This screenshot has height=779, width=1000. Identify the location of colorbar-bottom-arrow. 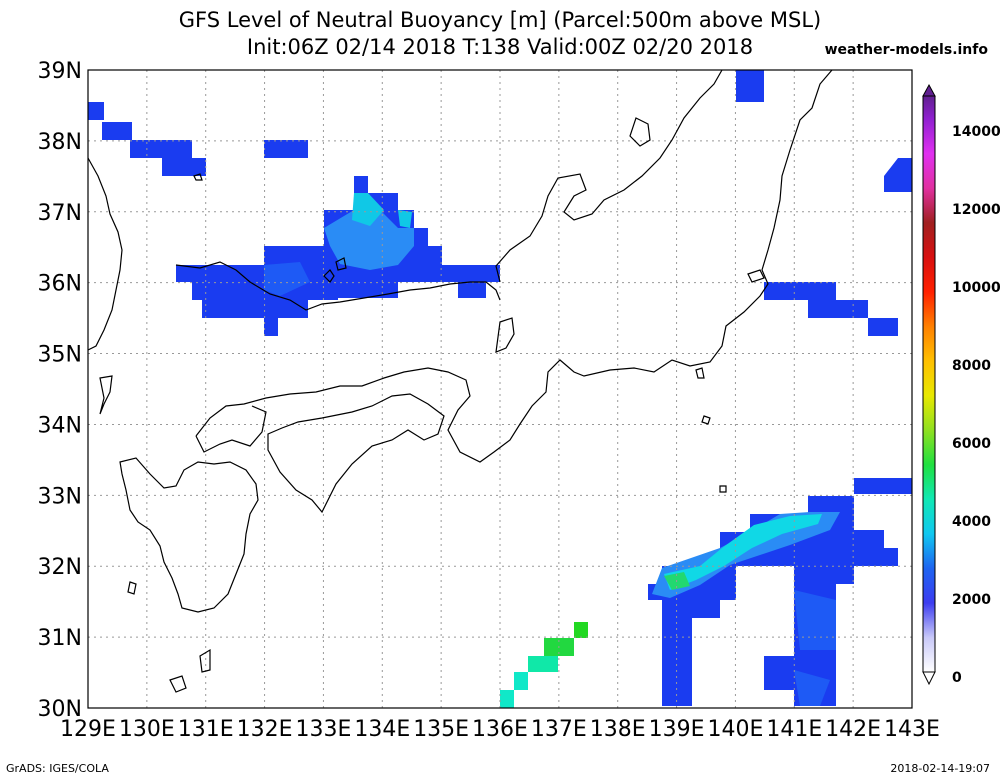
(929, 678).